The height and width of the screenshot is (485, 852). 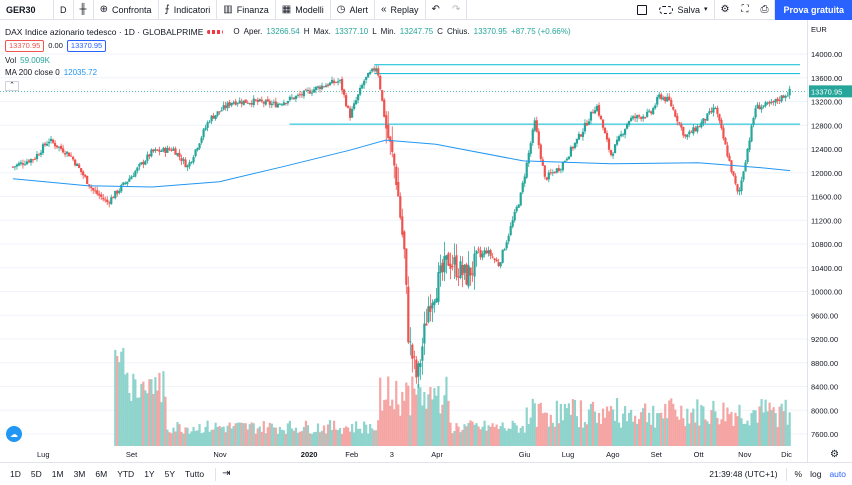 What do you see at coordinates (79, 474) in the screenshot?
I see `range-3m: 3M` at bounding box center [79, 474].